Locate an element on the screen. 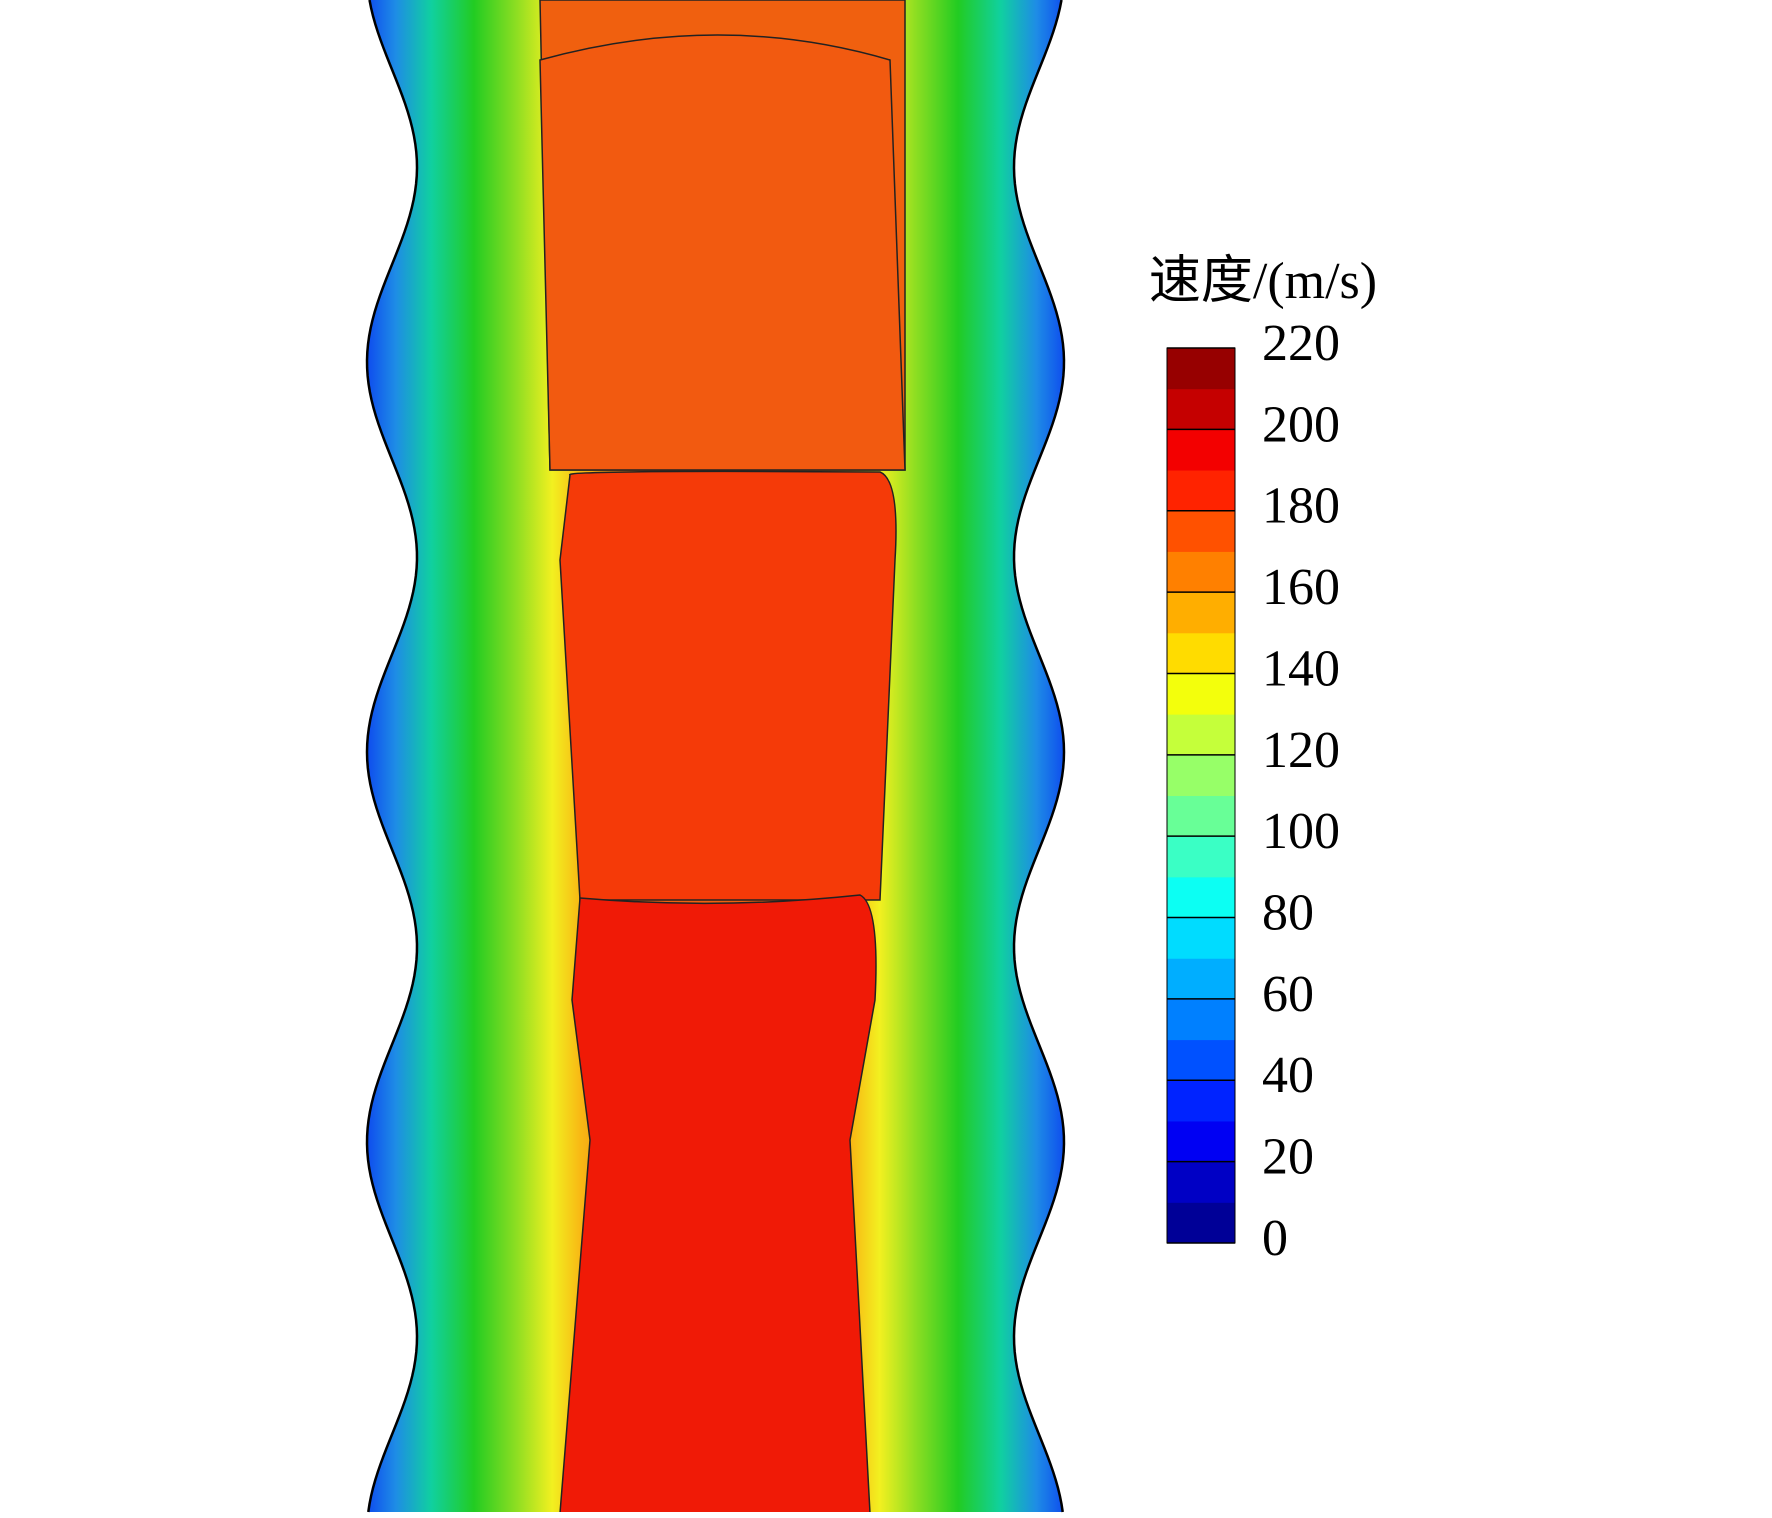 Image resolution: width=1772 pixels, height=1518 pixels. colorbar-tick-label: 220 is located at coordinates (1301, 343).